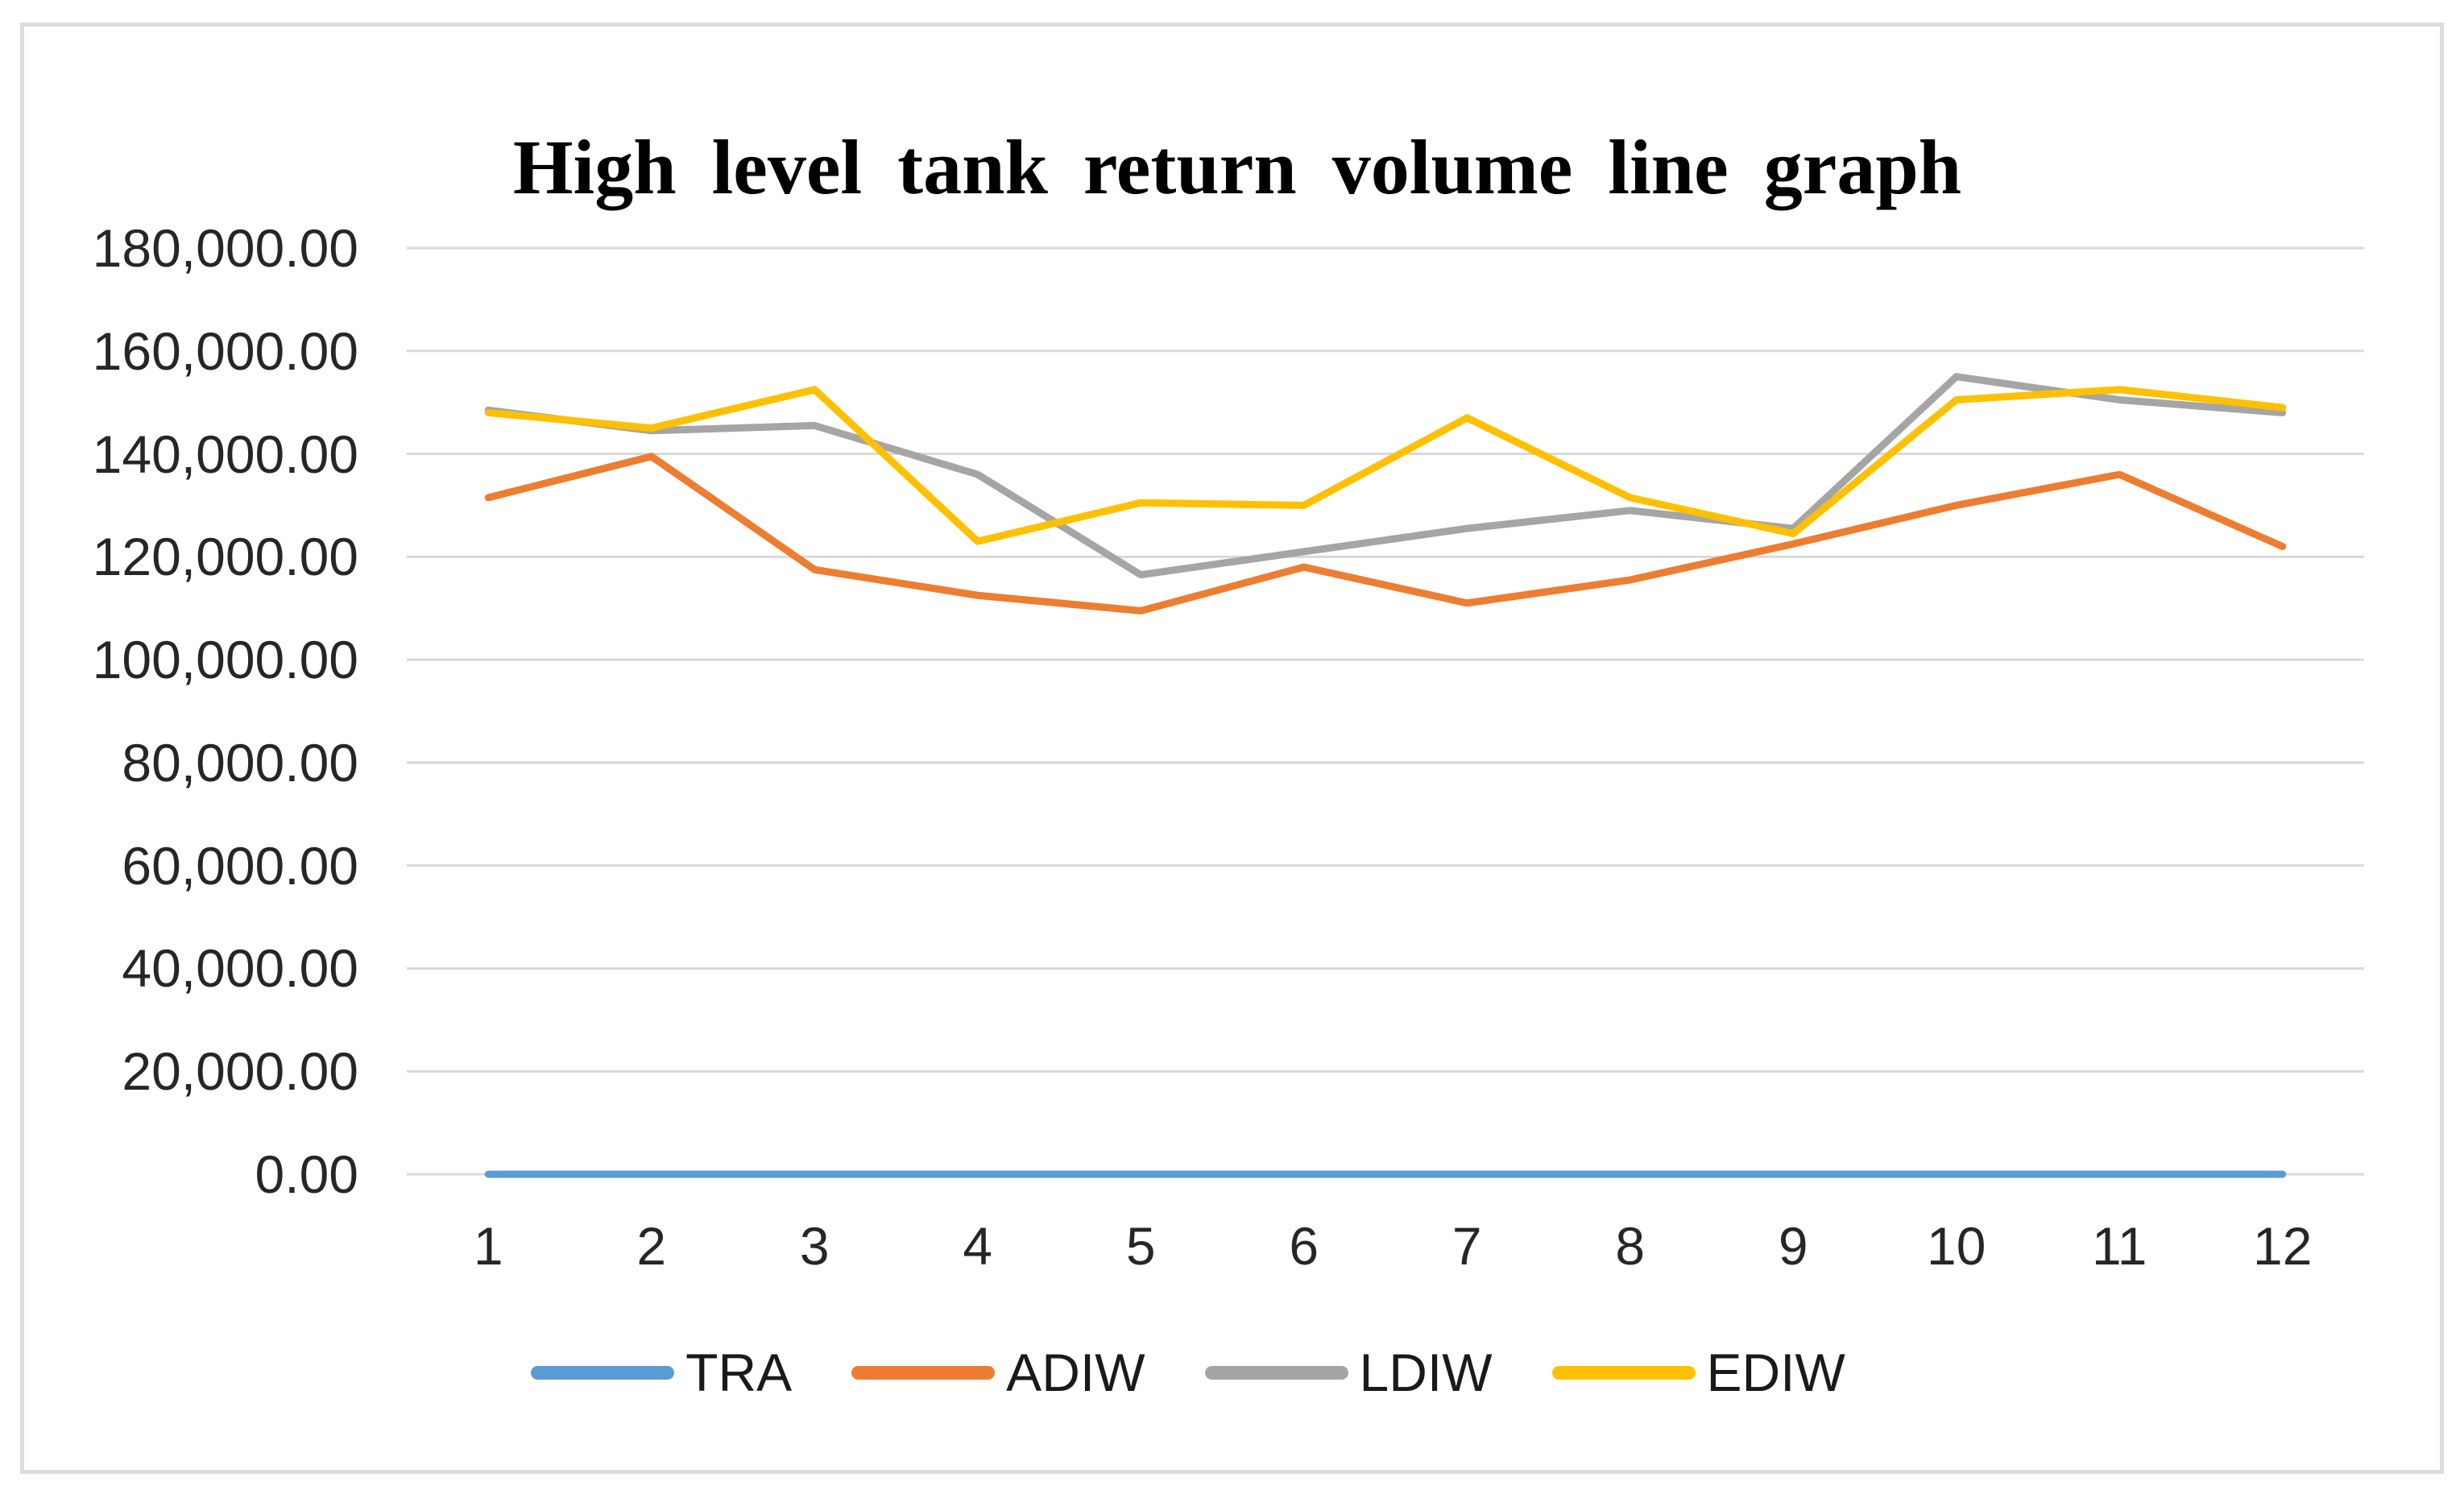  Describe the element at coordinates (814, 1246) in the screenshot. I see `x-axis-tick-label: 3` at that location.